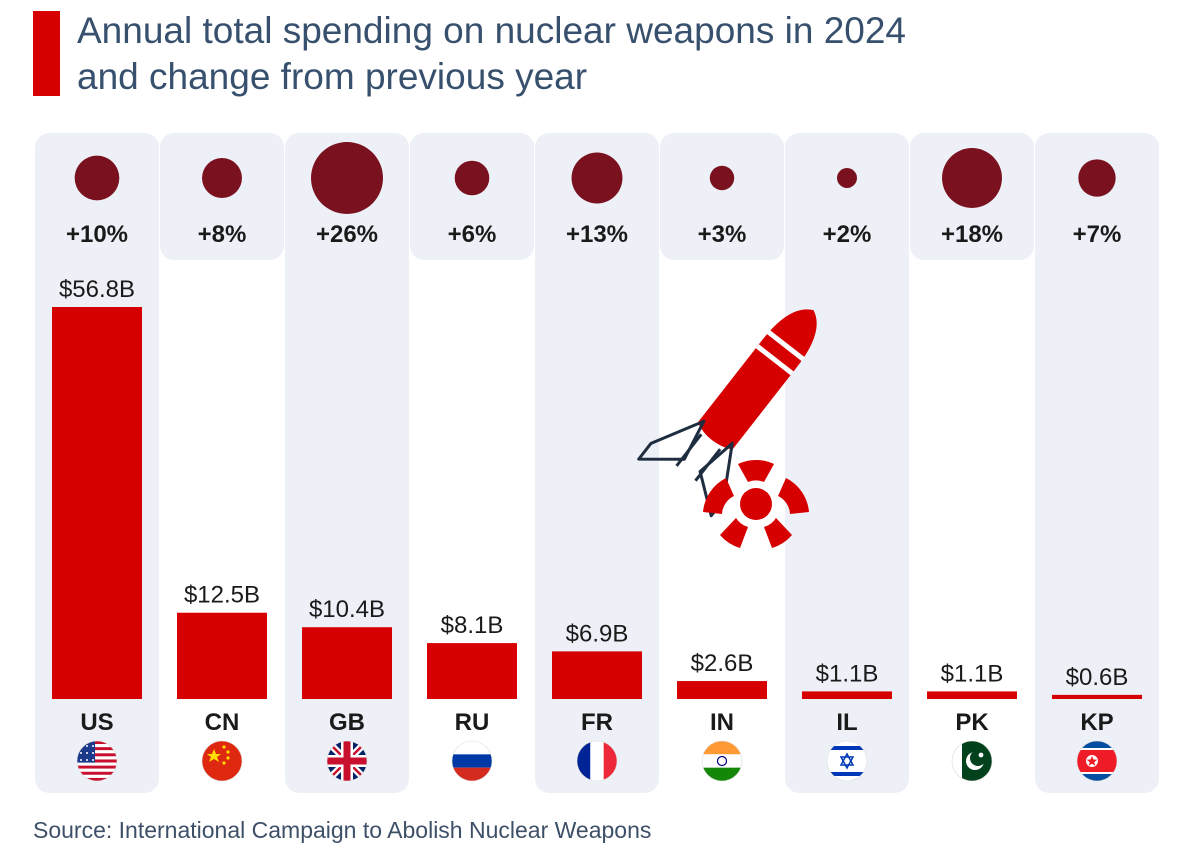  Describe the element at coordinates (972, 695) in the screenshot. I see `bar-pk` at that location.